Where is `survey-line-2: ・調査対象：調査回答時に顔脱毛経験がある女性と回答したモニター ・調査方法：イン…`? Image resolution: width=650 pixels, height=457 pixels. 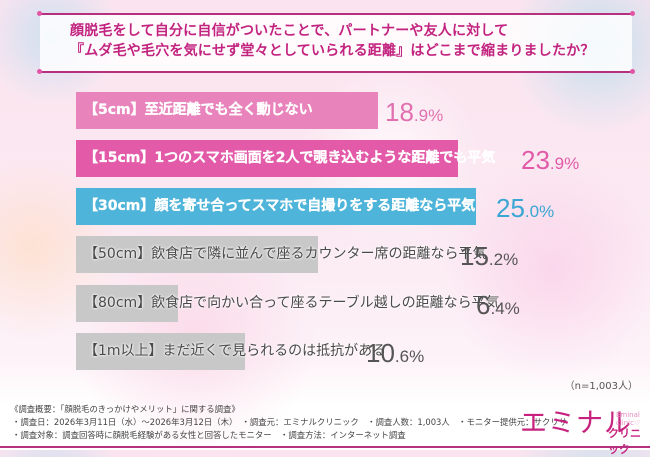
survey-line-2: ・調査対象：調査回答時に顔脱毛経験がある女性と回答したモニター ・調査方法：イン… is located at coordinates (209, 435).